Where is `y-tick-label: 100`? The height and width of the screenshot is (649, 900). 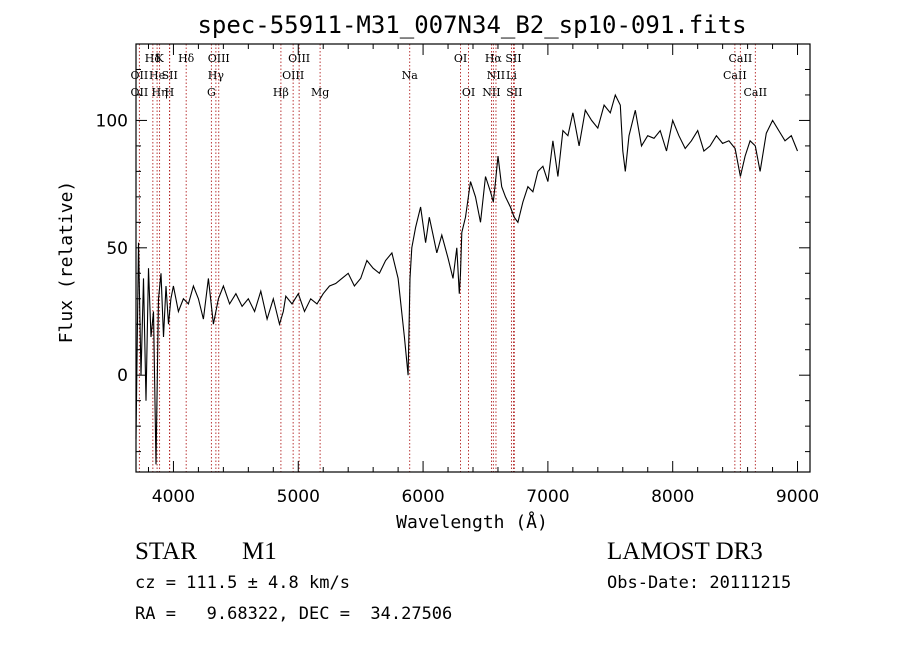 y-tick-label: 100 is located at coordinates (112, 121).